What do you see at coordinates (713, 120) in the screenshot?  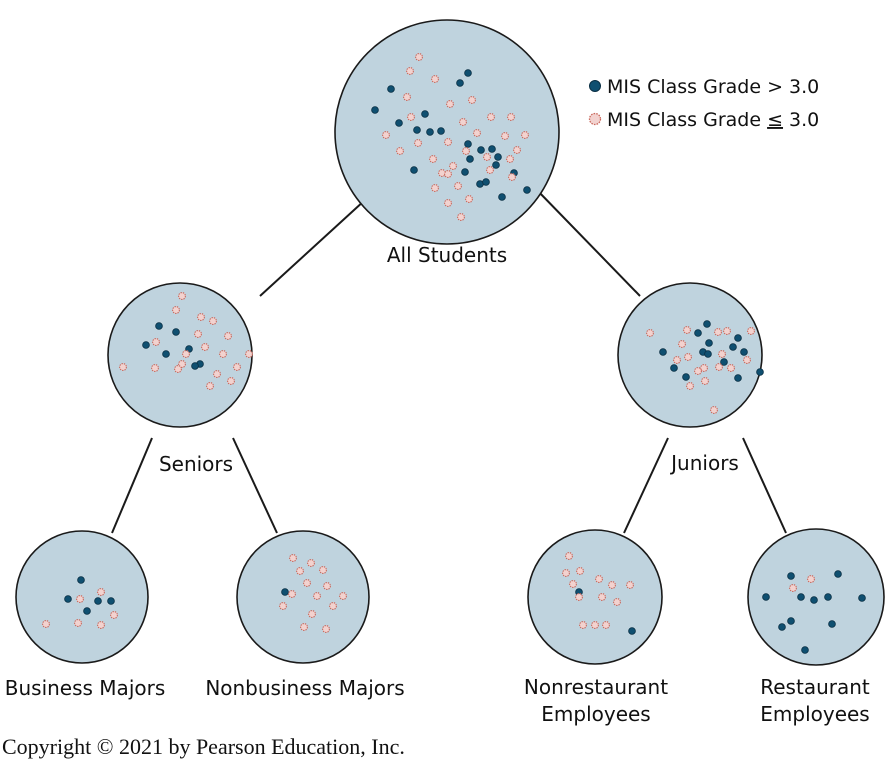 I see `legend-low-grade-label: MIS Class Grade ≤ 3.0` at bounding box center [713, 120].